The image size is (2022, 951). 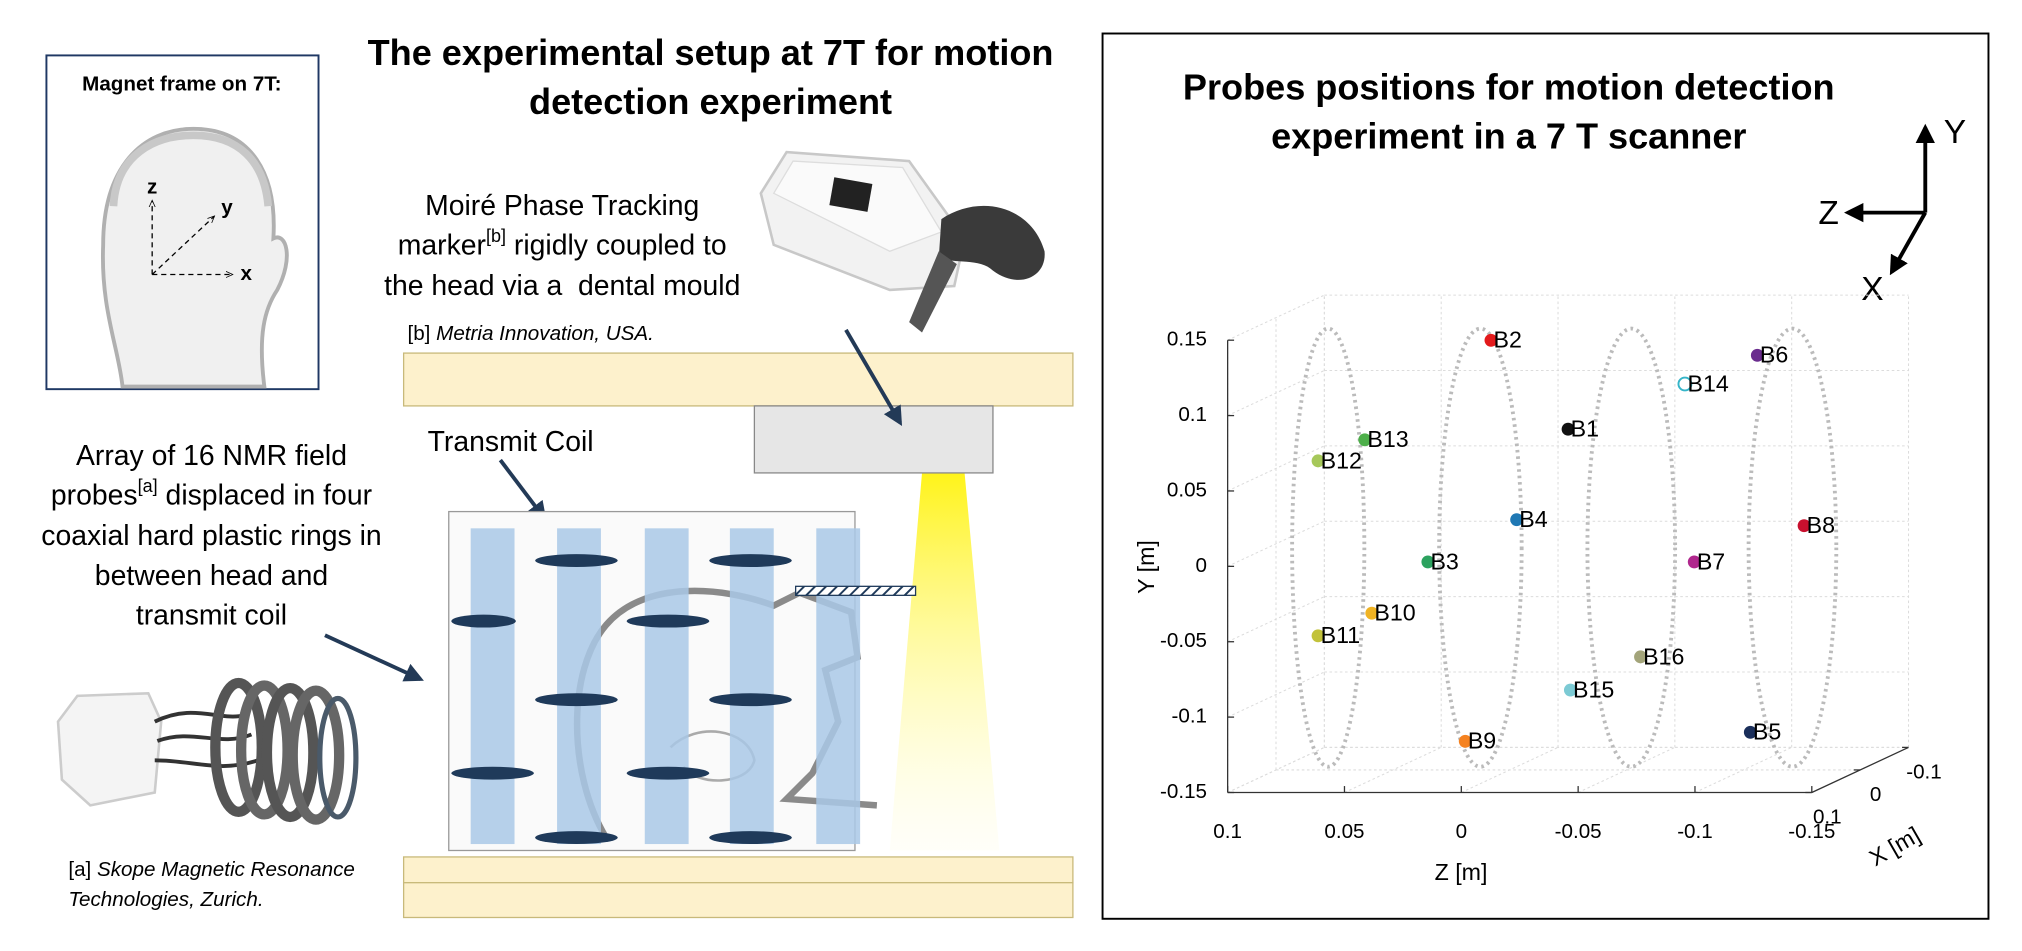 I want to click on array-text: coaxial hard plastic rings in, so click(x=211, y=536).